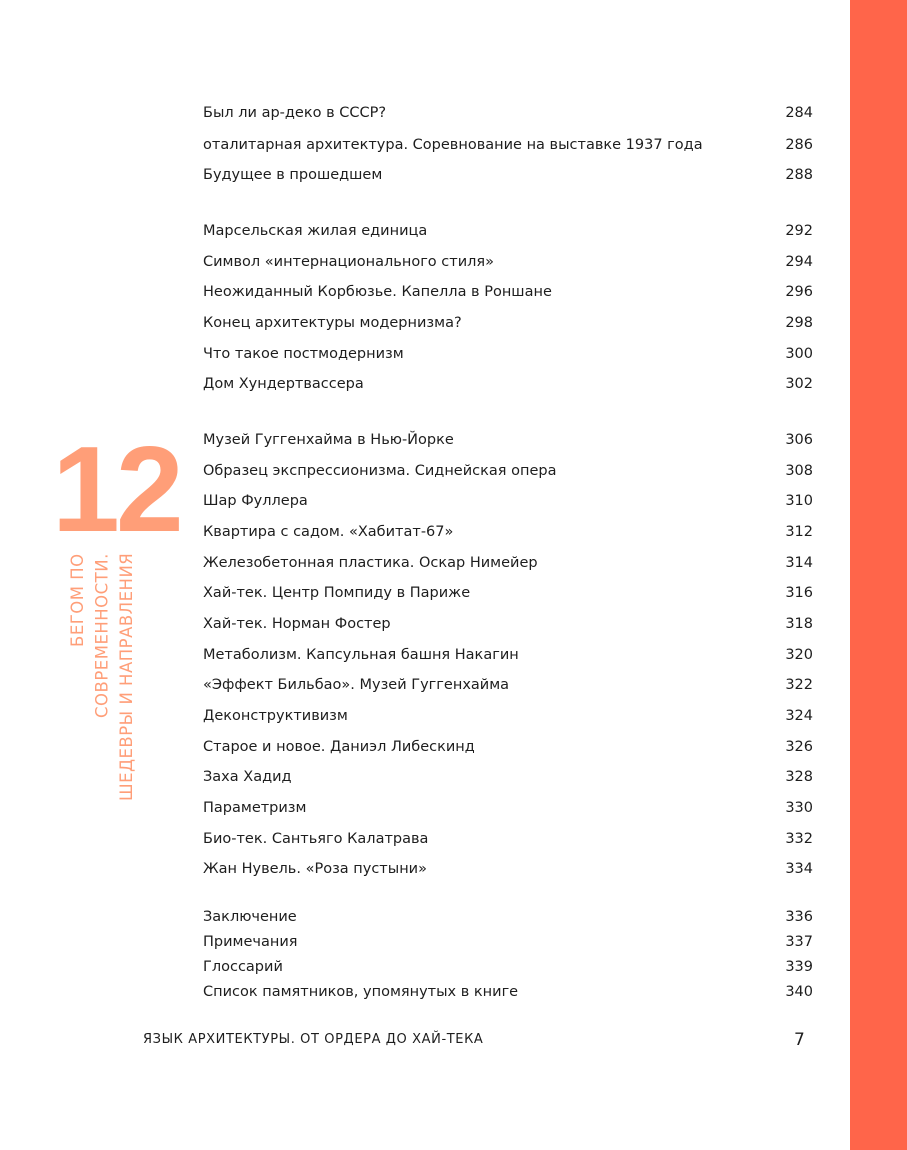 The width and height of the screenshot is (907, 1150). I want to click on toc-entry: Символ «интернационального стиля» 294, so click(508, 262).